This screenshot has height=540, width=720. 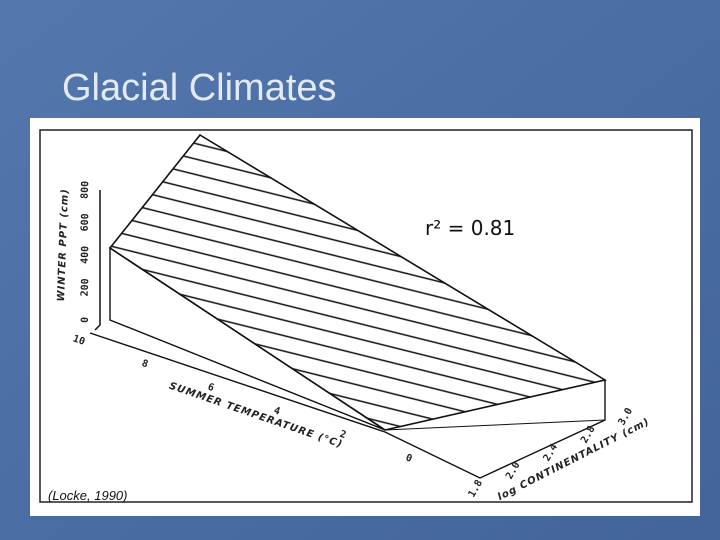 I want to click on y-tick-label: 400, so click(x=86, y=255).